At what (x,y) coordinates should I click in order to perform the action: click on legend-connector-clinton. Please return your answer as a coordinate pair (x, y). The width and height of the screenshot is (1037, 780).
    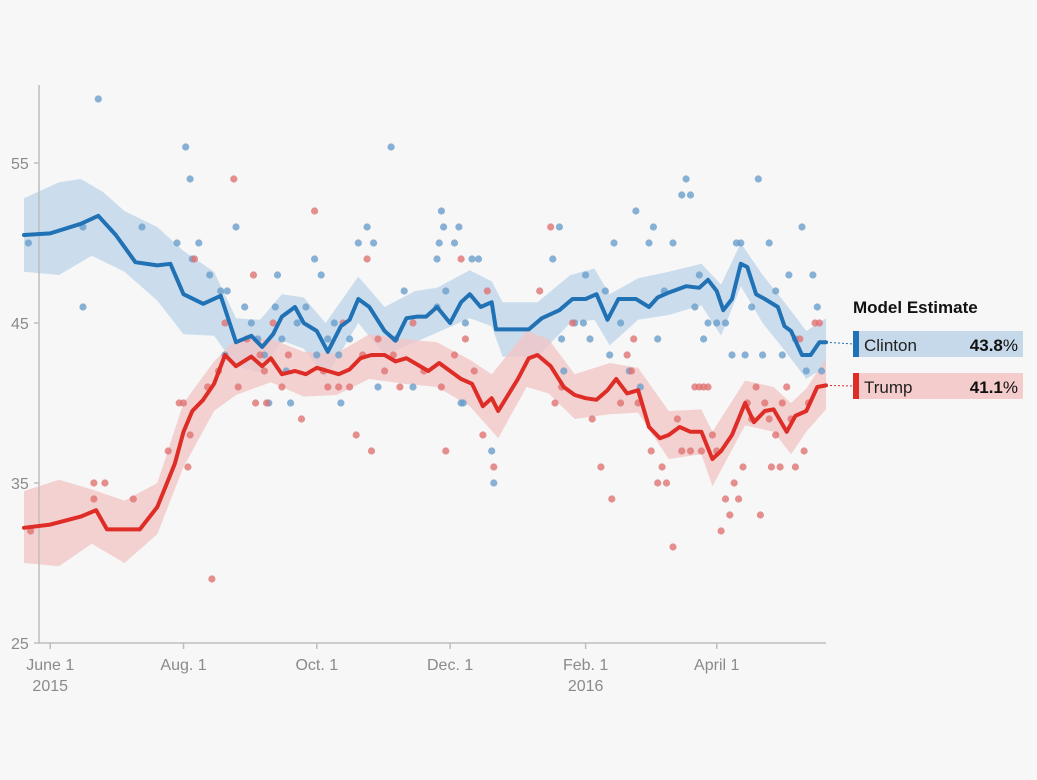
    Looking at the image, I should click on (839, 343).